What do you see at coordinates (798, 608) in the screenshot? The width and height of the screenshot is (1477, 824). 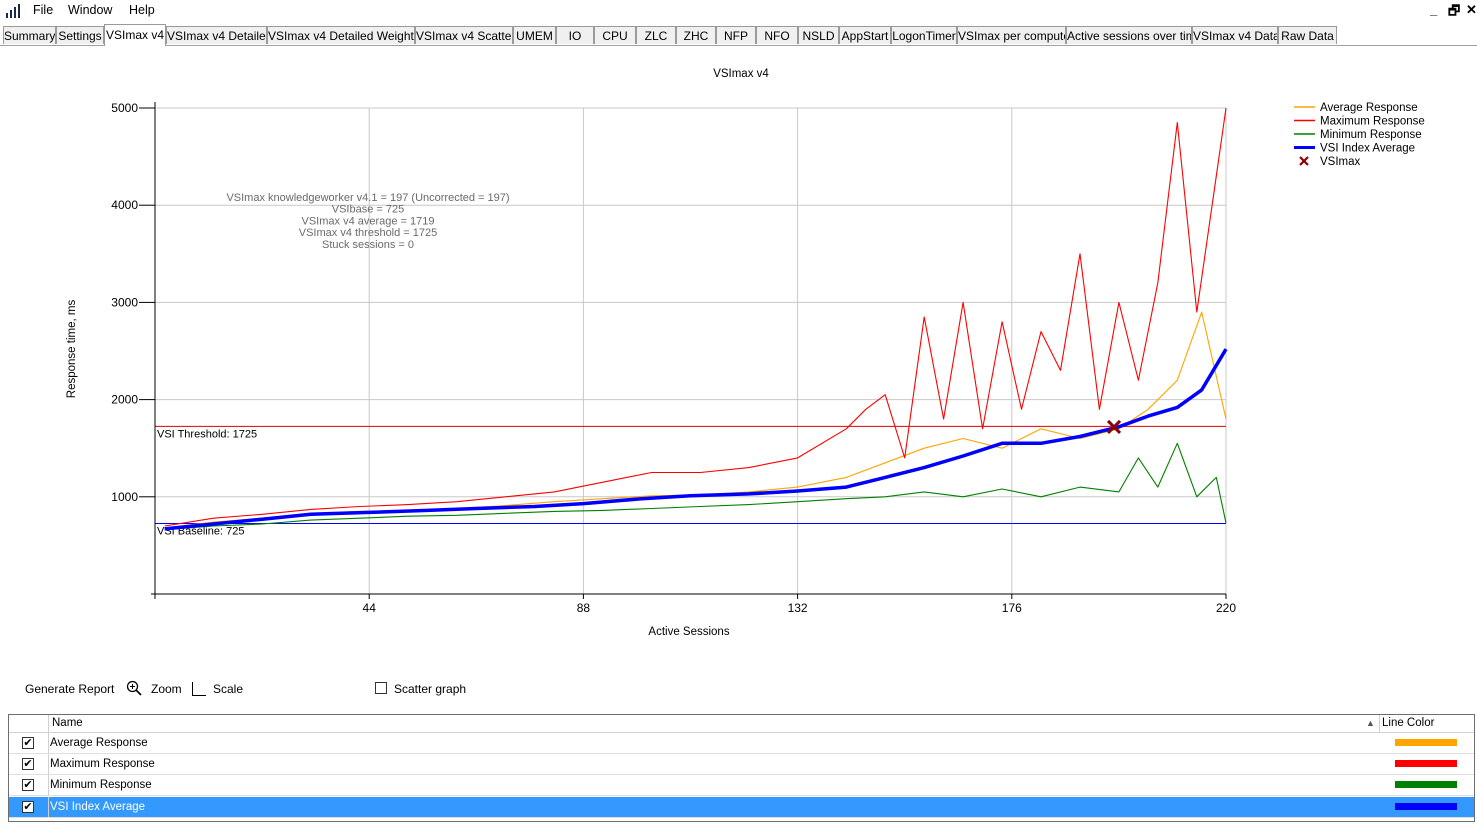 I see `x-tick-label: 132` at bounding box center [798, 608].